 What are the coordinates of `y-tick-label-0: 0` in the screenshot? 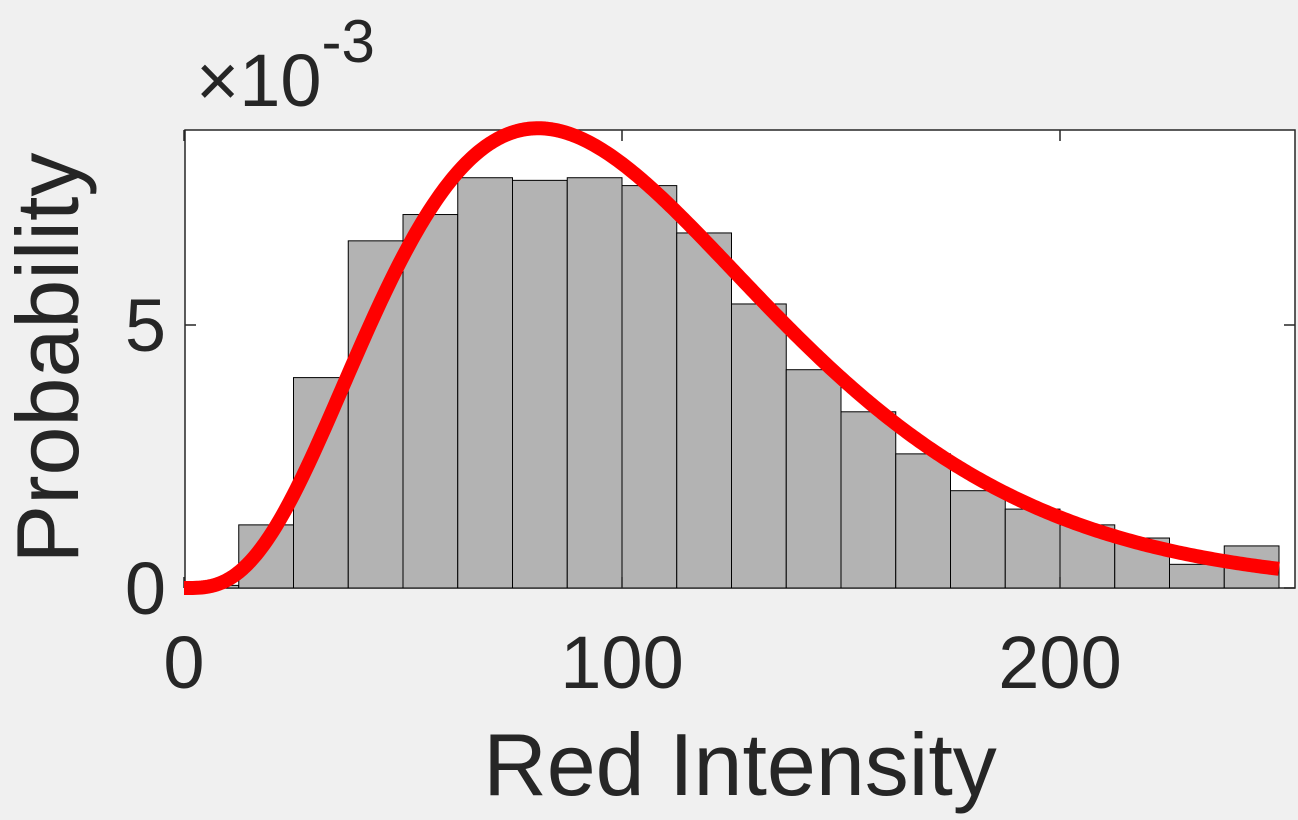 It's located at (145, 588).